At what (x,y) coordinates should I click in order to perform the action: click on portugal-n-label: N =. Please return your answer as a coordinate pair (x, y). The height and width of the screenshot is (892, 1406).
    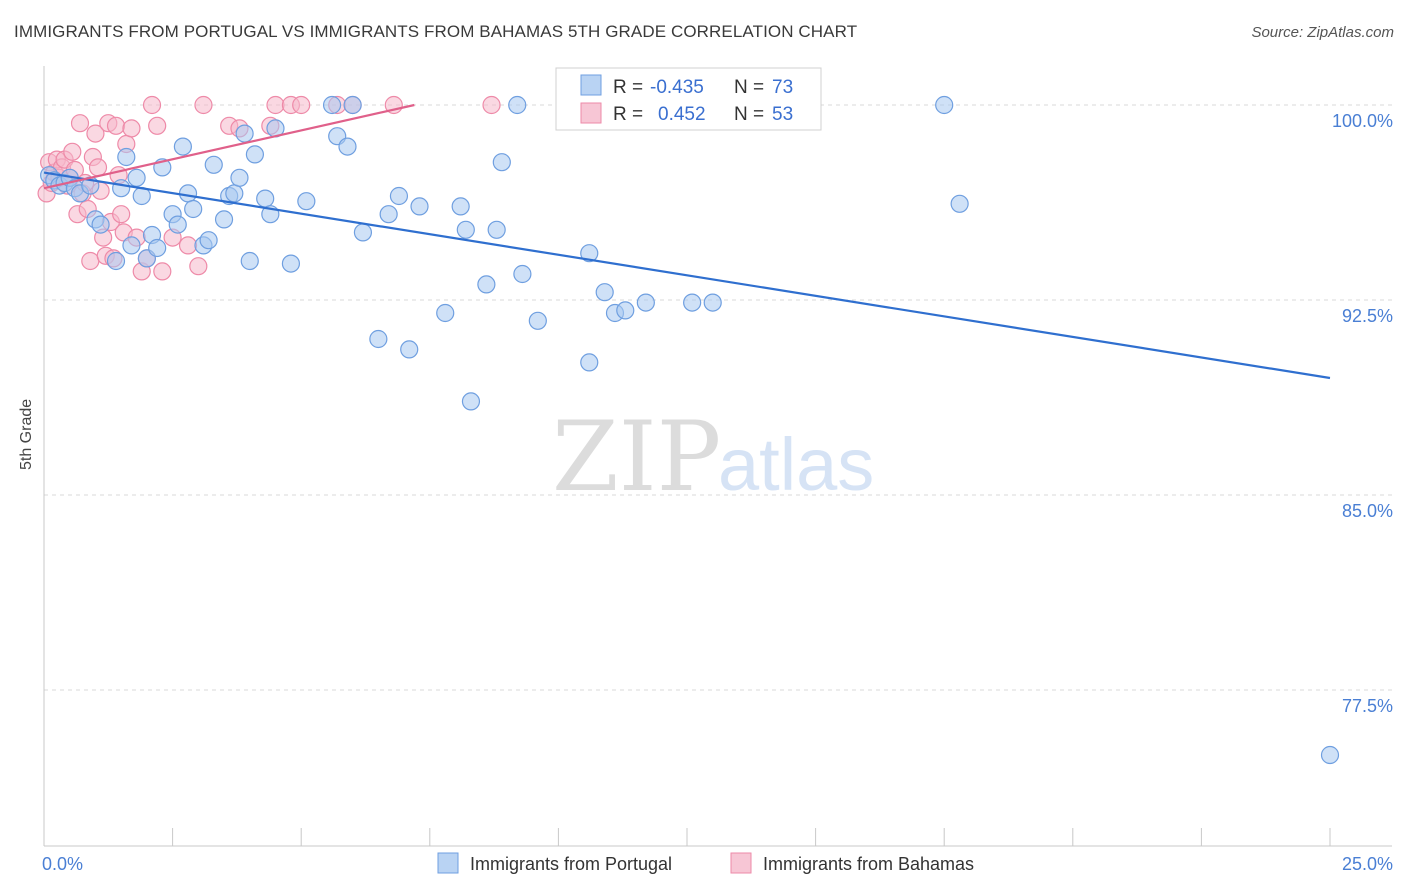
    Looking at the image, I should click on (749, 87).